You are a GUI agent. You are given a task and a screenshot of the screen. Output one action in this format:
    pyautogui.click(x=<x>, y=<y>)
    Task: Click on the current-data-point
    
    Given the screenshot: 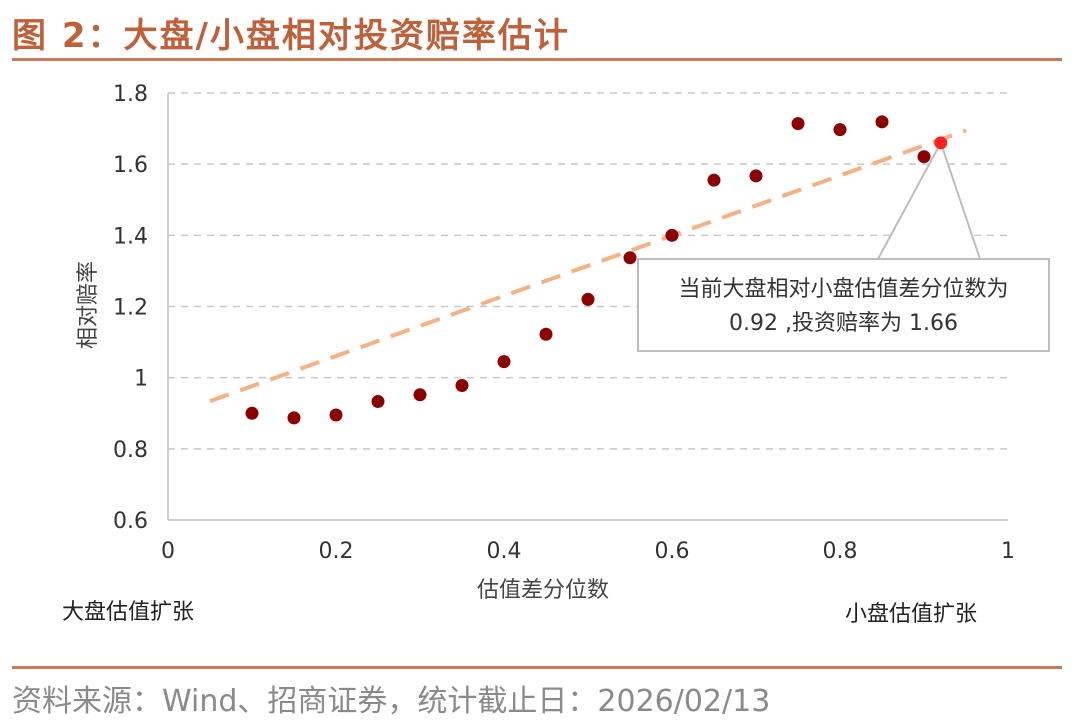 What is the action you would take?
    pyautogui.click(x=941, y=143)
    